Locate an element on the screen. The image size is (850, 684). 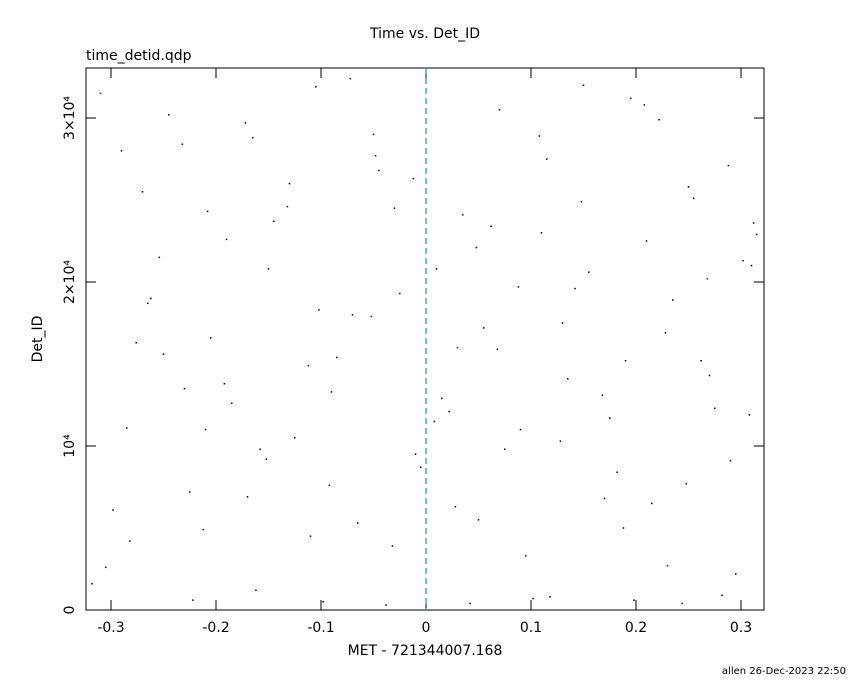
x-tick-label: 0.2 is located at coordinates (636, 628).